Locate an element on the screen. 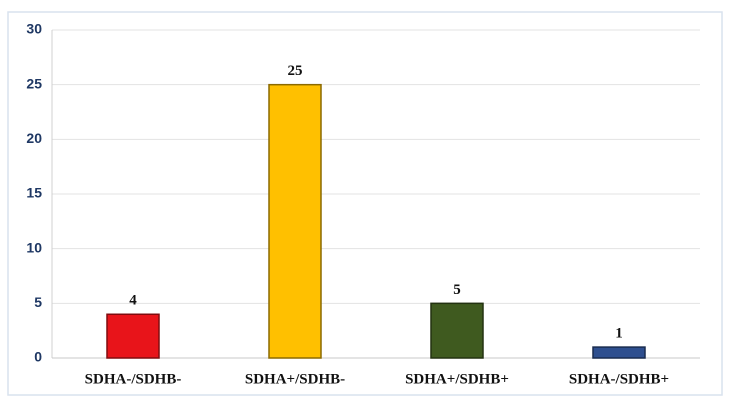 This screenshot has height=411, width=730. x-tick-label: SDHA-/SDHB+ is located at coordinates (619, 379).